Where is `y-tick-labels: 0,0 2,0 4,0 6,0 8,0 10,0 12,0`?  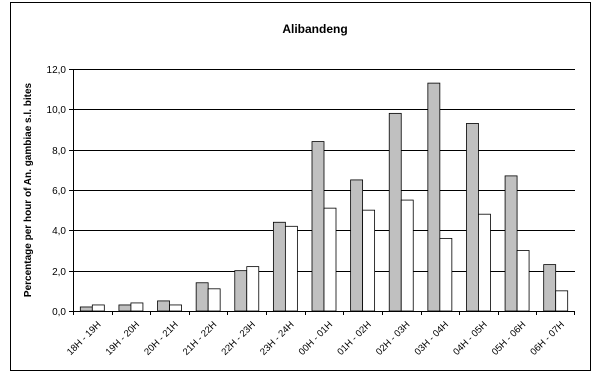
y-tick-labels: 0,0 2,0 4,0 6,0 8,0 10,0 12,0 is located at coordinates (57, 191).